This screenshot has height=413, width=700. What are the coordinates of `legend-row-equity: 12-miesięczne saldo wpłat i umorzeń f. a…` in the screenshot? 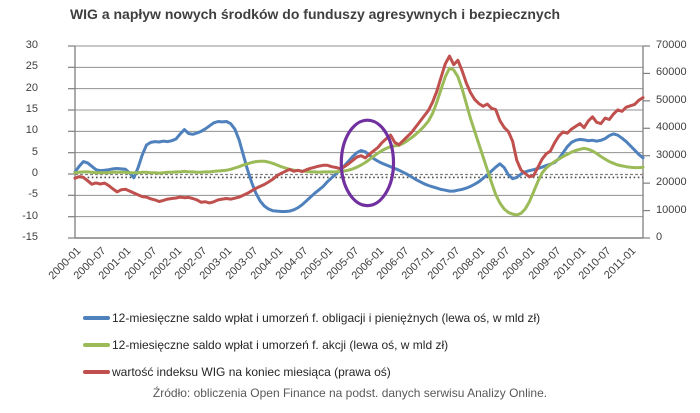 It's located at (311, 344).